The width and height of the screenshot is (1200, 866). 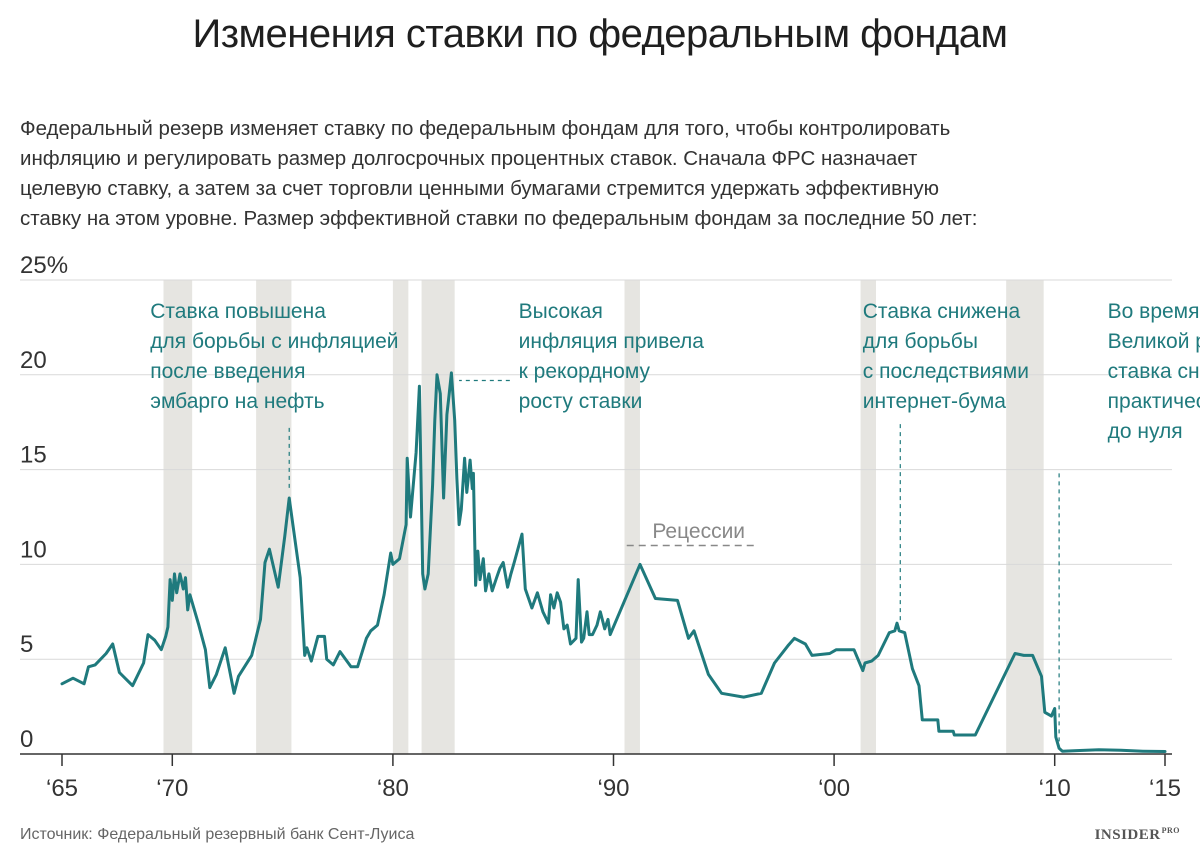 I want to click on x-tick-label: ‘65, so click(x=62, y=788).